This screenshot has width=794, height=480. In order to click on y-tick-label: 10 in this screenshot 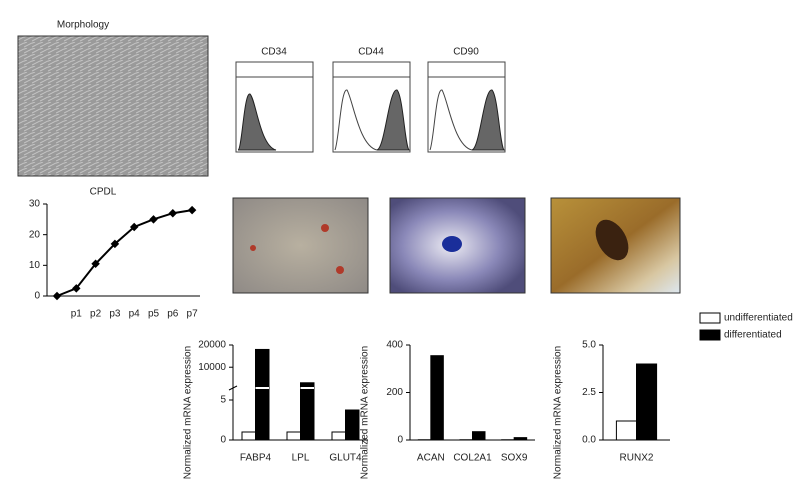, I will do `click(35, 265)`.